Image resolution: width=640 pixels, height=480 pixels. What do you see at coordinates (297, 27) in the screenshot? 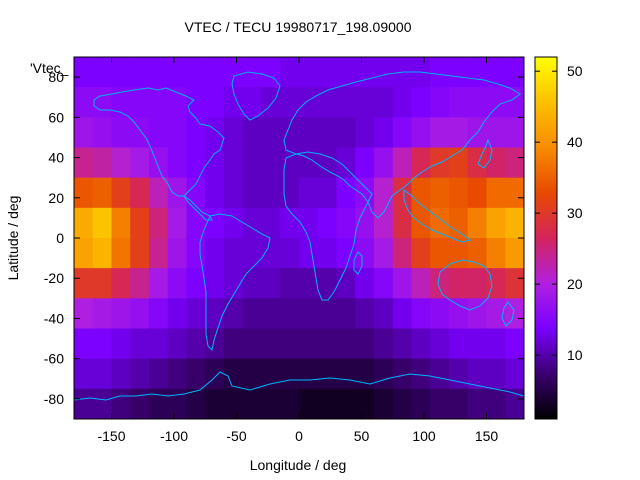
I see `chart-title: VTEC / TECU 19980717_198.09000` at bounding box center [297, 27].